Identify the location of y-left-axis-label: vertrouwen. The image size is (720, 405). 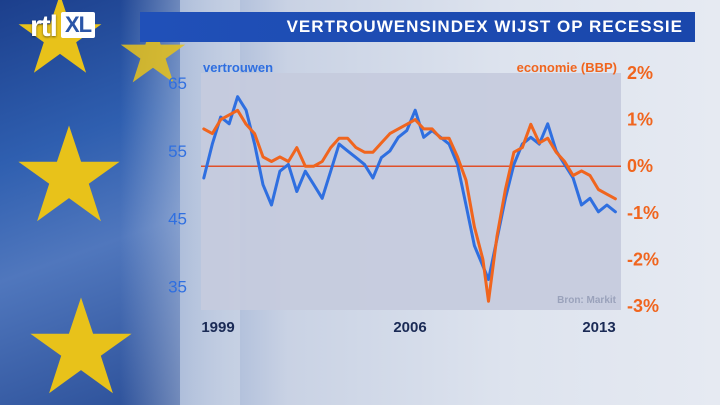
(238, 67).